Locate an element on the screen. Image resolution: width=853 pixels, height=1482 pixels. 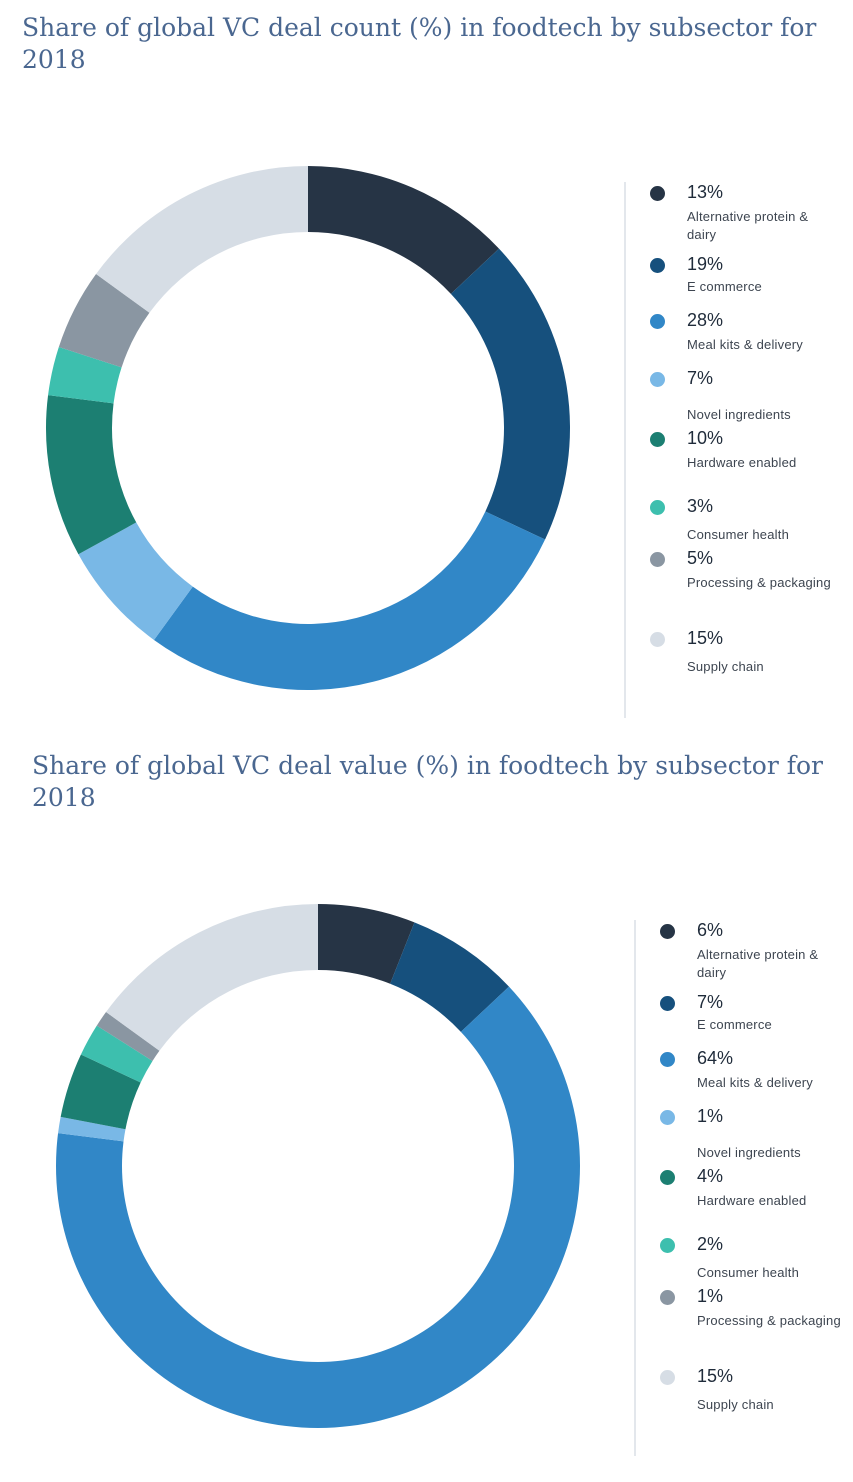
legend-value: 6% is located at coordinates (710, 930).